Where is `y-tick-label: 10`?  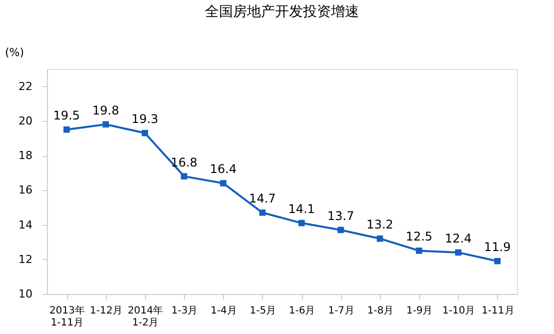 y-tick-label: 10 is located at coordinates (25, 294).